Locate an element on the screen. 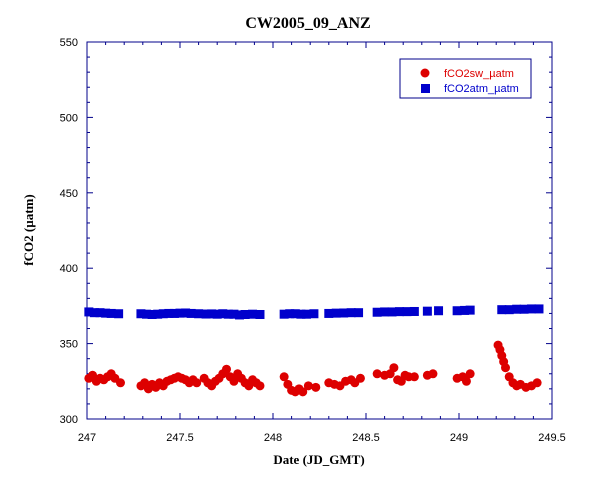 This screenshot has width=591, height=482. x-tick-label: 248.5 is located at coordinates (366, 438).